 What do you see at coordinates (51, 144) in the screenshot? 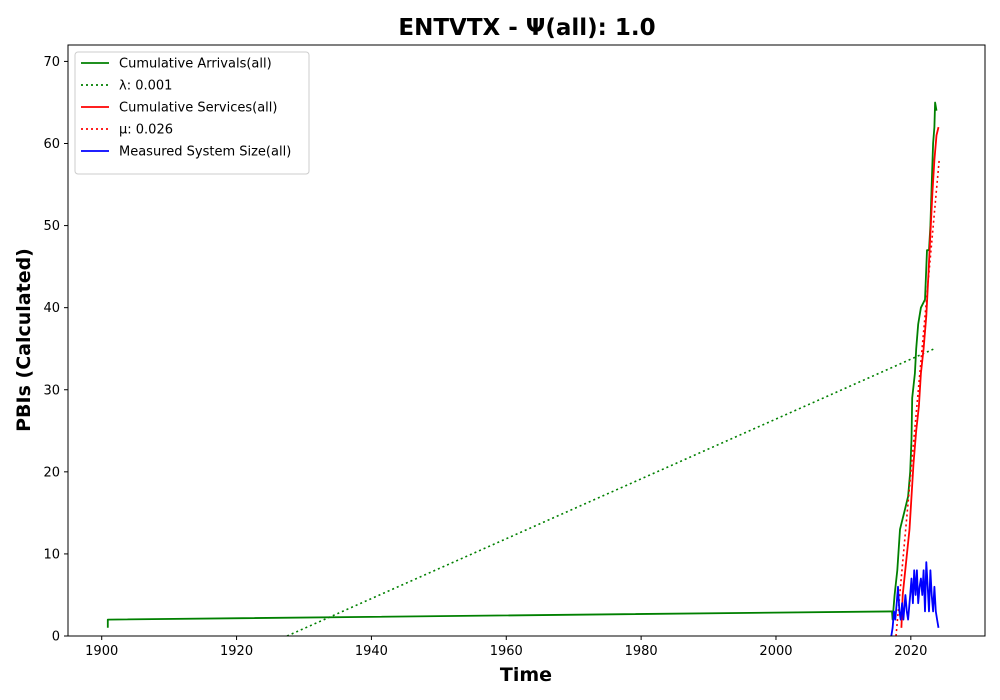
I see `y-tick-label: 60` at bounding box center [51, 144].